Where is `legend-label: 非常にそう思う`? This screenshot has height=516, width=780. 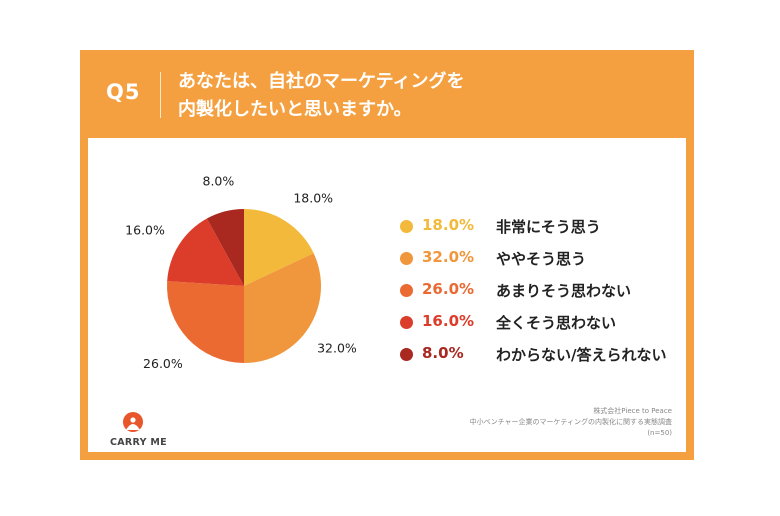
legend-label: 非常にそう思う is located at coordinates (548, 227).